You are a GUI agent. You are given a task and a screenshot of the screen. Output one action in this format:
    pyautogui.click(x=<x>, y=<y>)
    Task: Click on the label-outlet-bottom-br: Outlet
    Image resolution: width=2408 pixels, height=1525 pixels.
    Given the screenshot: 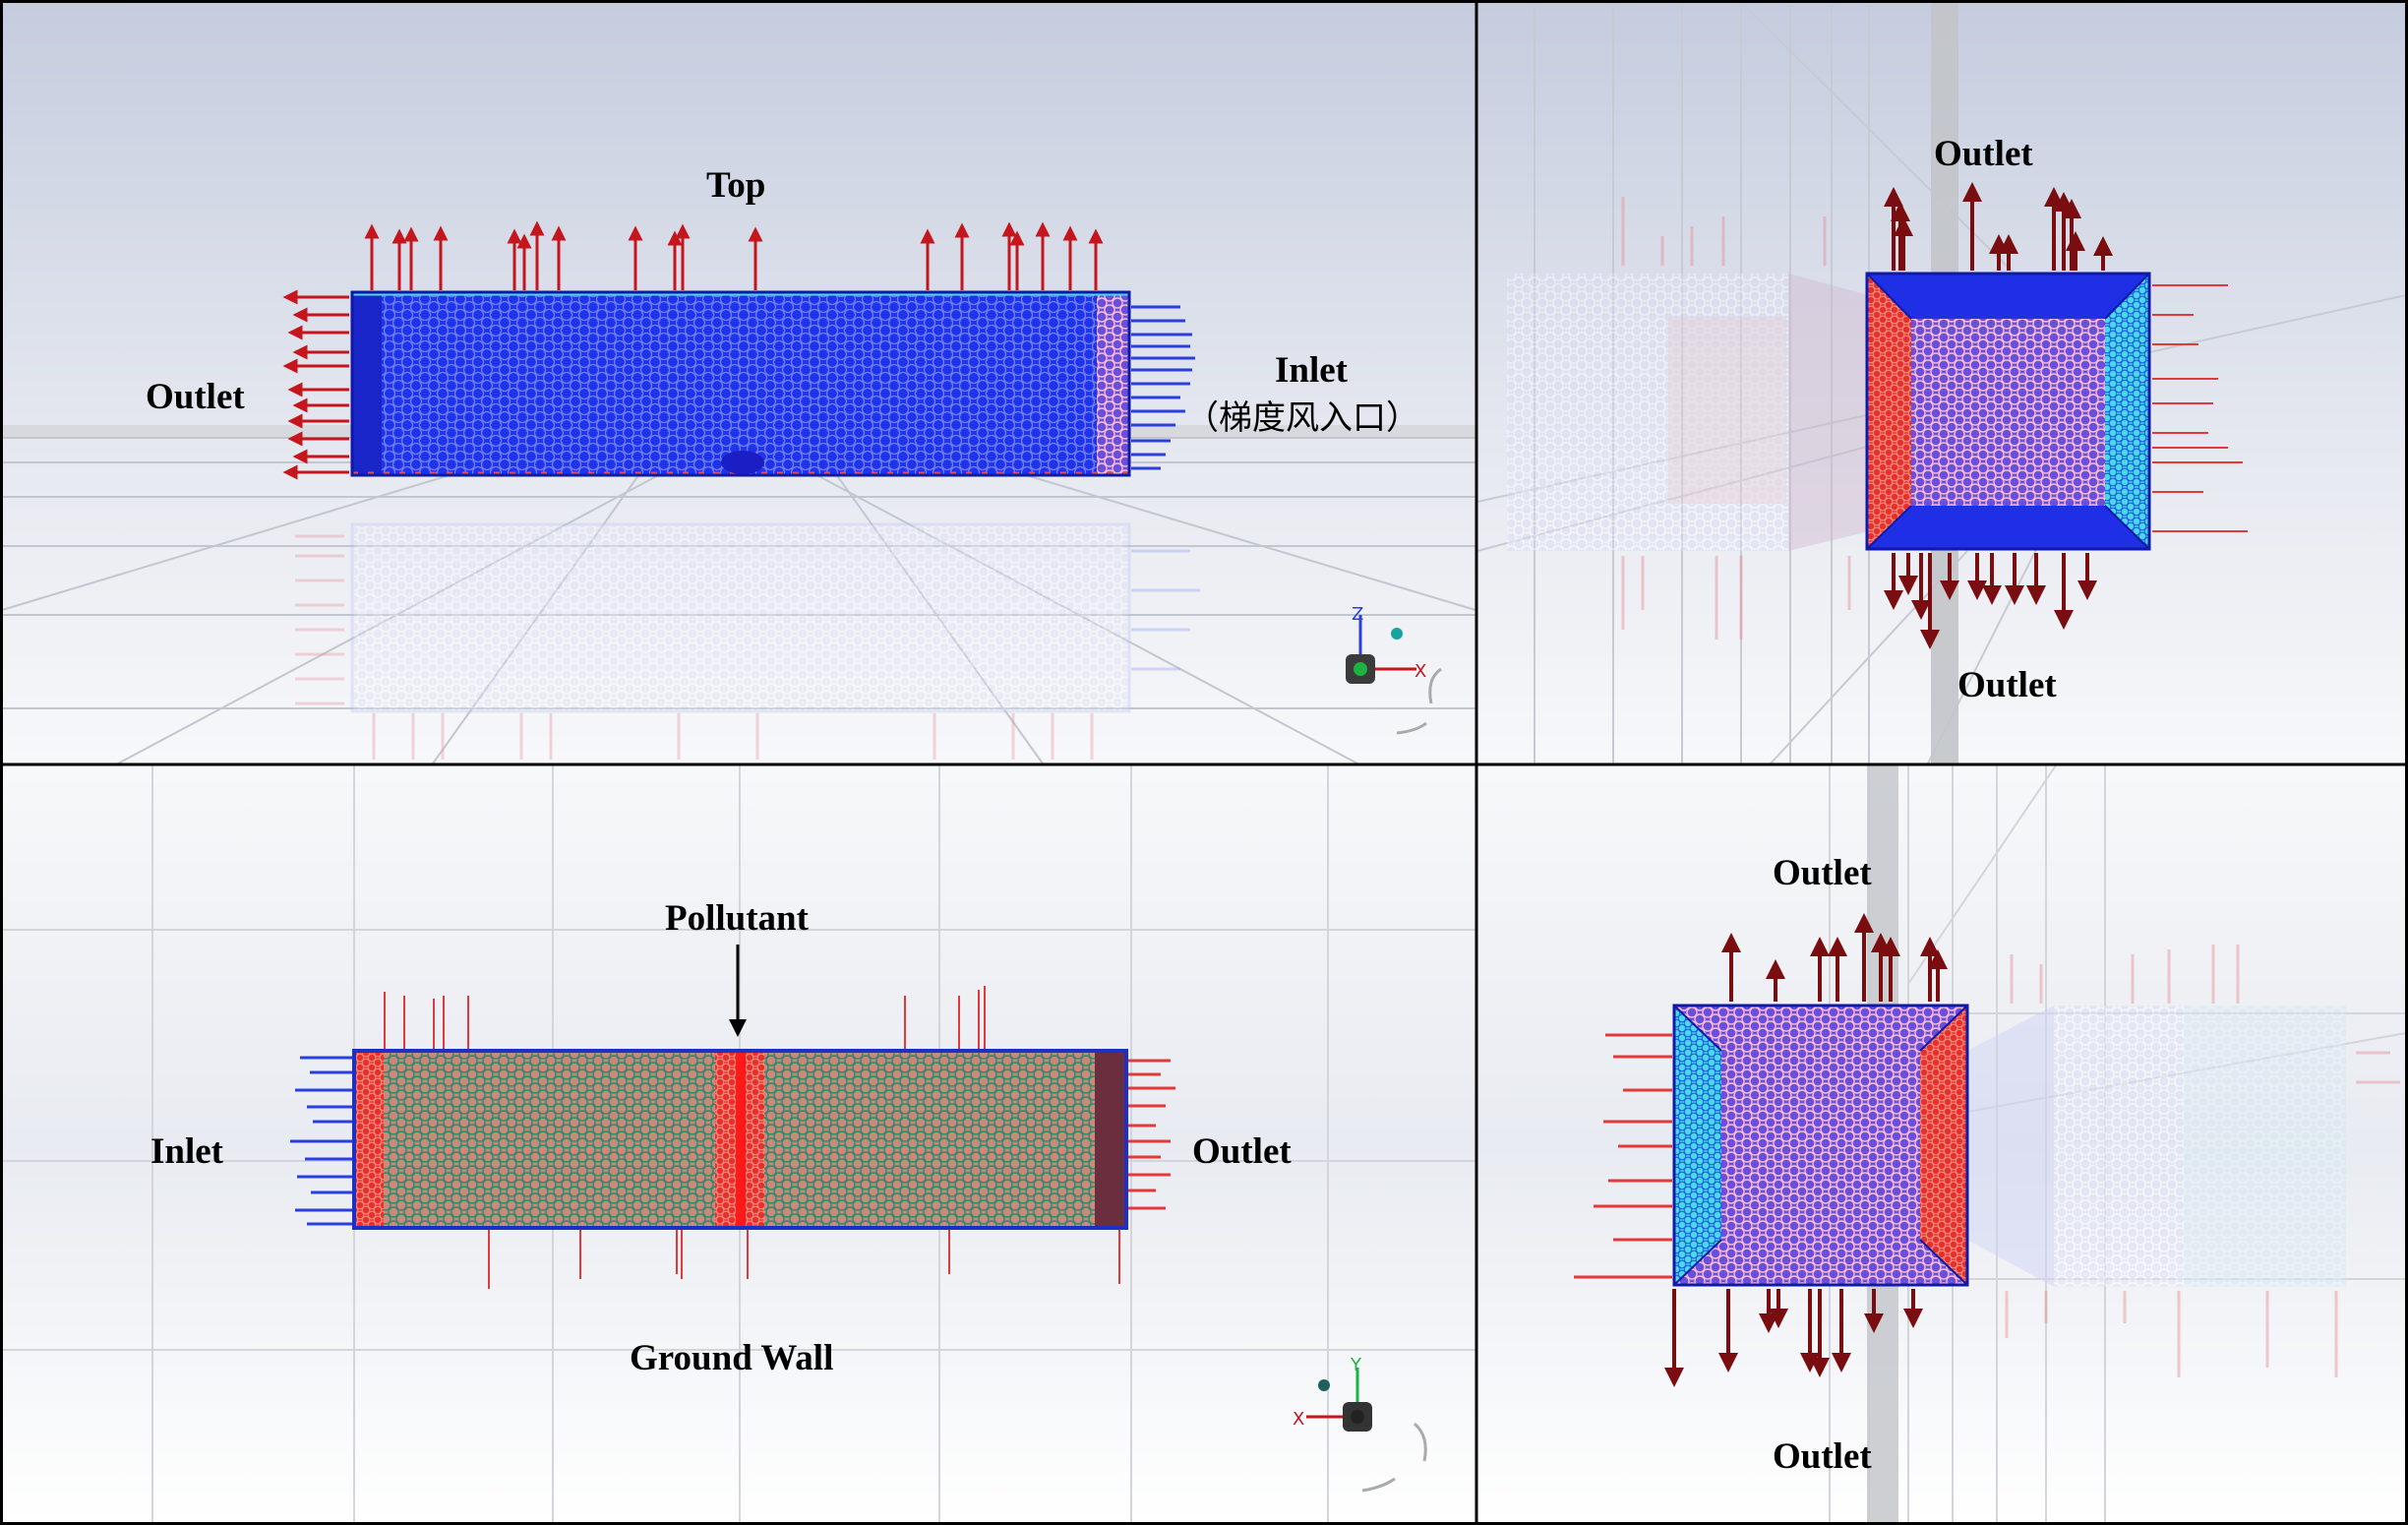 What is the action you would take?
    pyautogui.click(x=1822, y=1456)
    